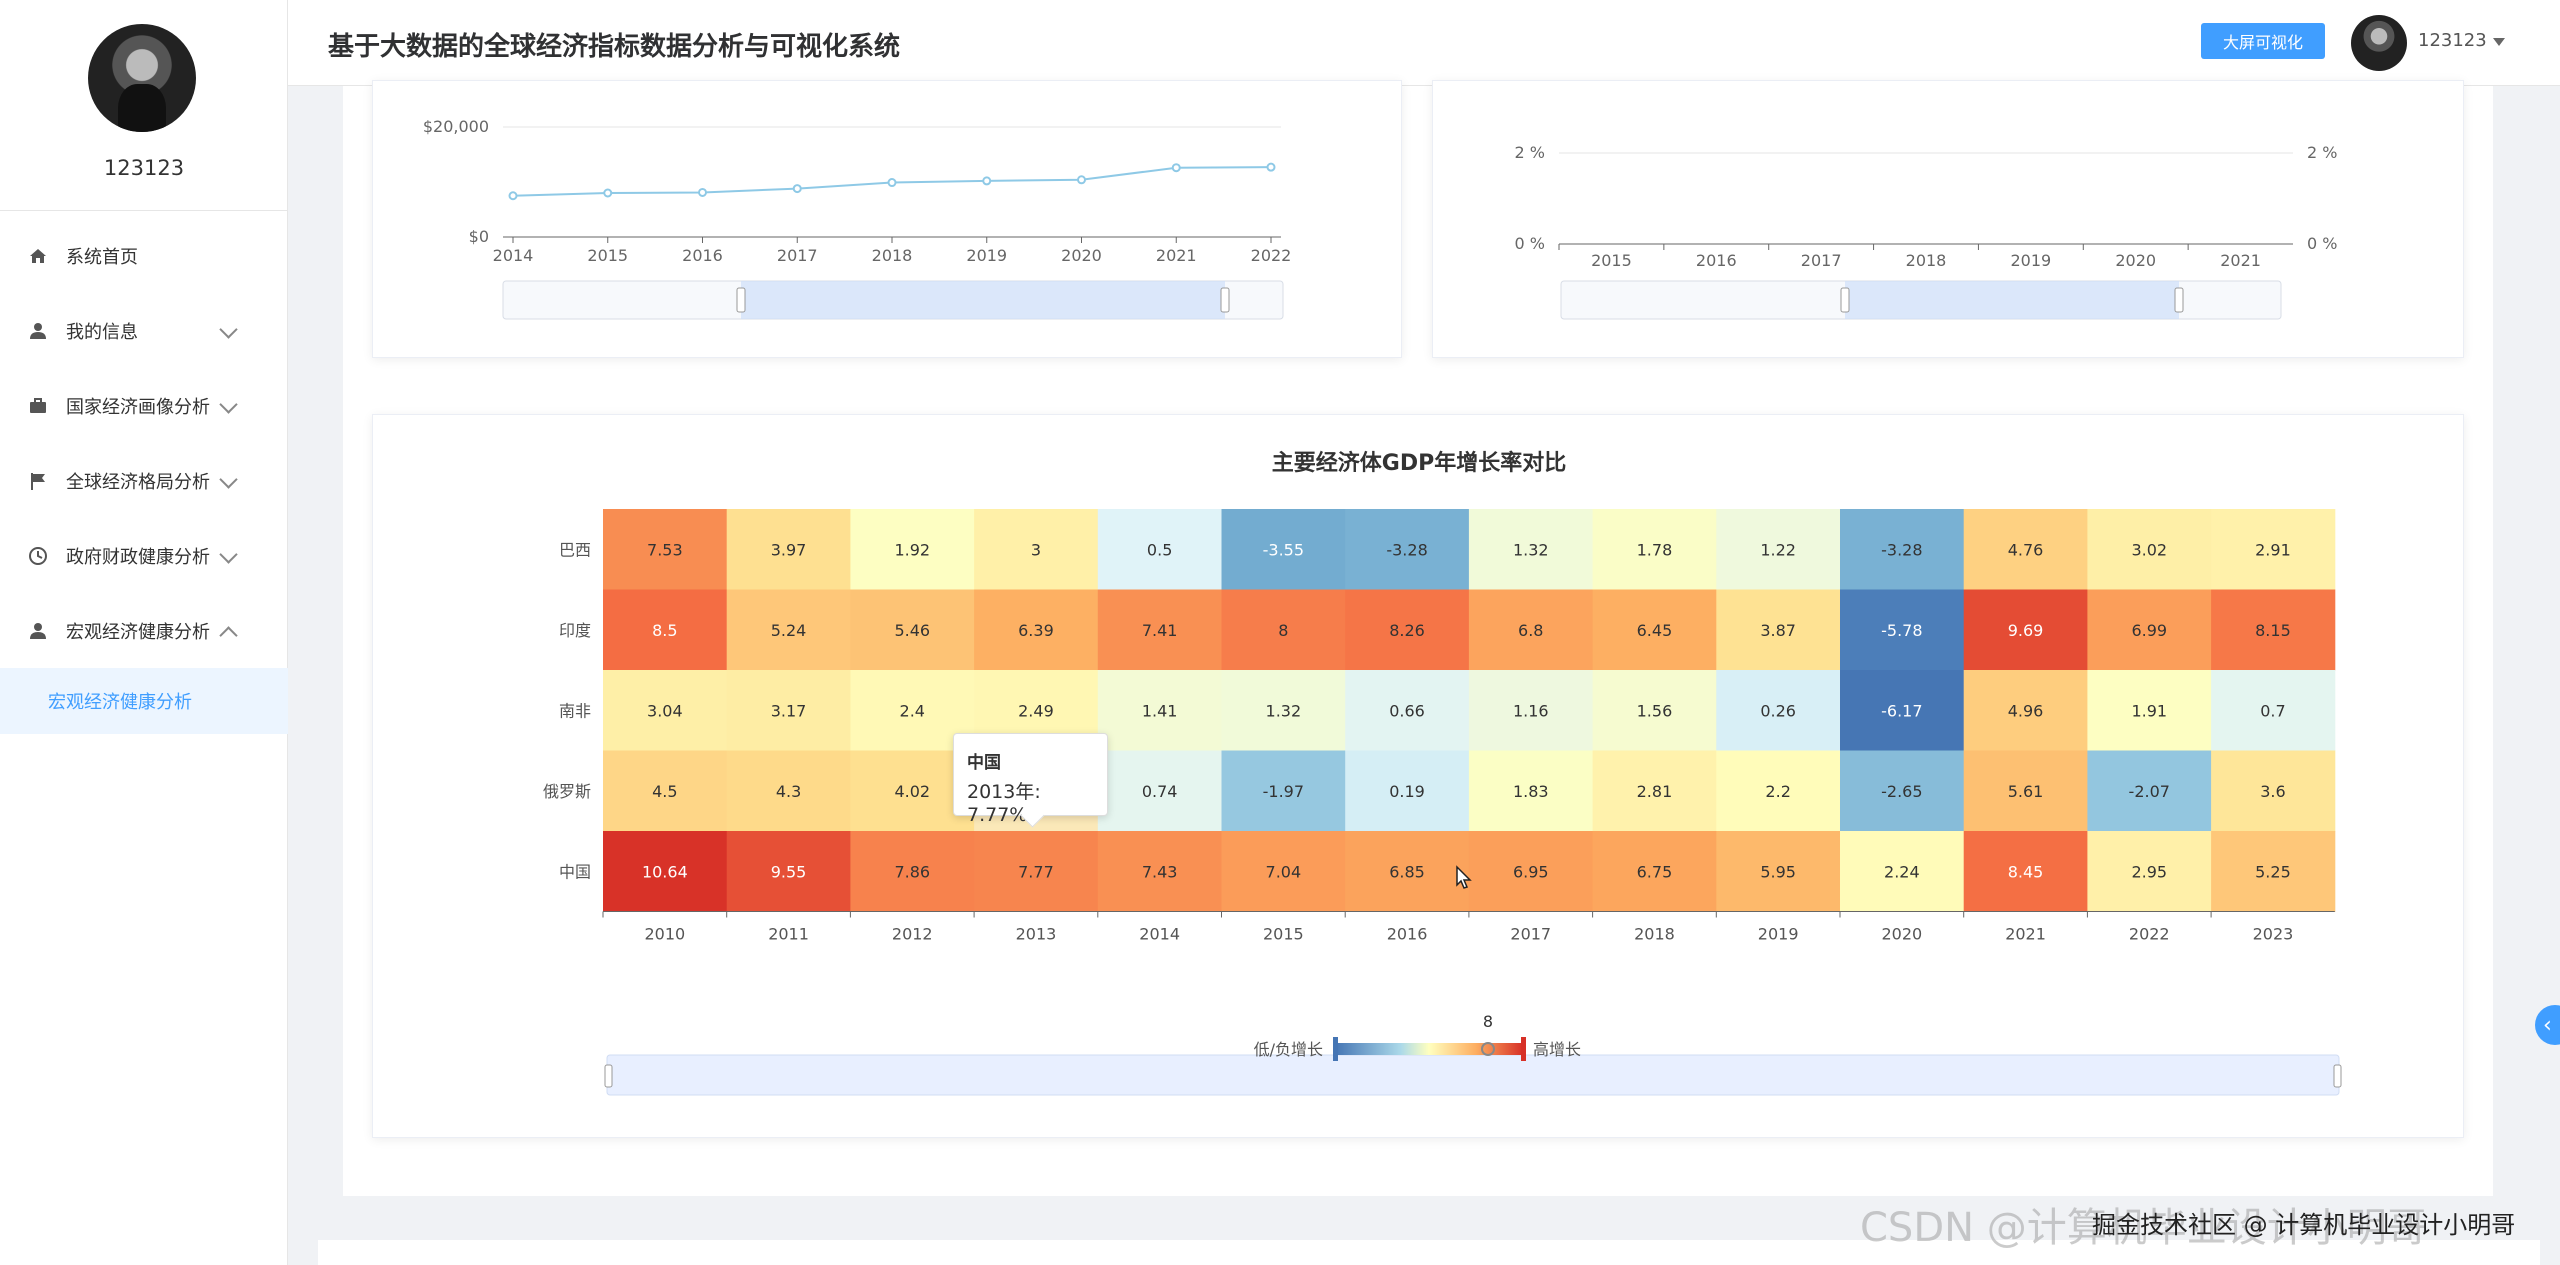 This screenshot has height=1265, width=2560. Describe the element at coordinates (2273, 549) in the screenshot. I see `cell-value-label: 2.91` at that location.